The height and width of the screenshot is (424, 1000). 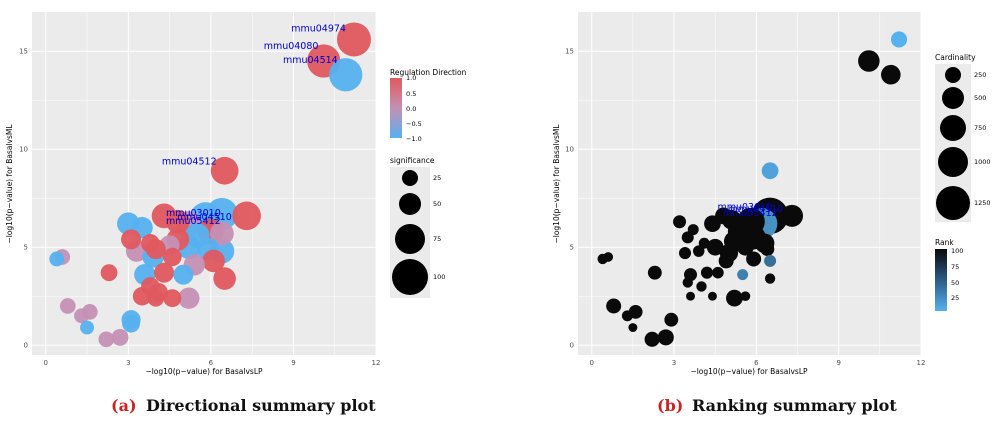 What do you see at coordinates (437, 239) in the screenshot?
I see `significance-legend-label: 75` at bounding box center [437, 239].